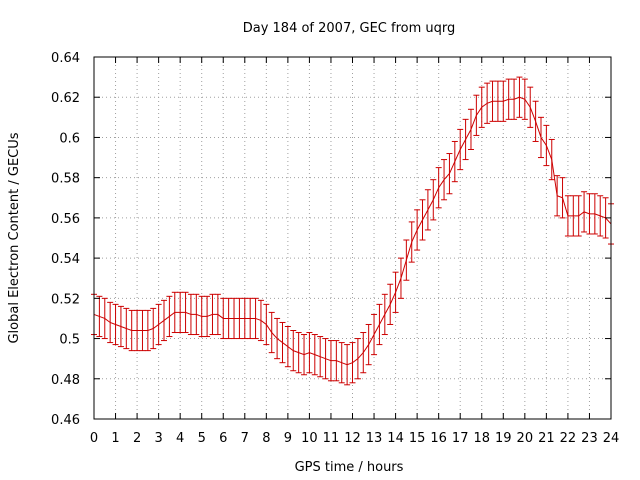 The height and width of the screenshot is (480, 640). I want to click on x-tick-label: 17, so click(460, 438).